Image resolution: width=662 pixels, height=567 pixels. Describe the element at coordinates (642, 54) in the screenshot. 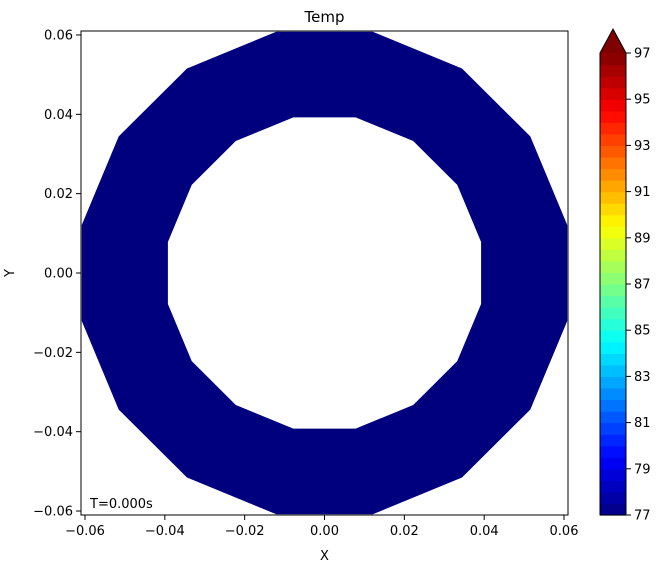

I see `colorbar-tick-label: 97` at that location.